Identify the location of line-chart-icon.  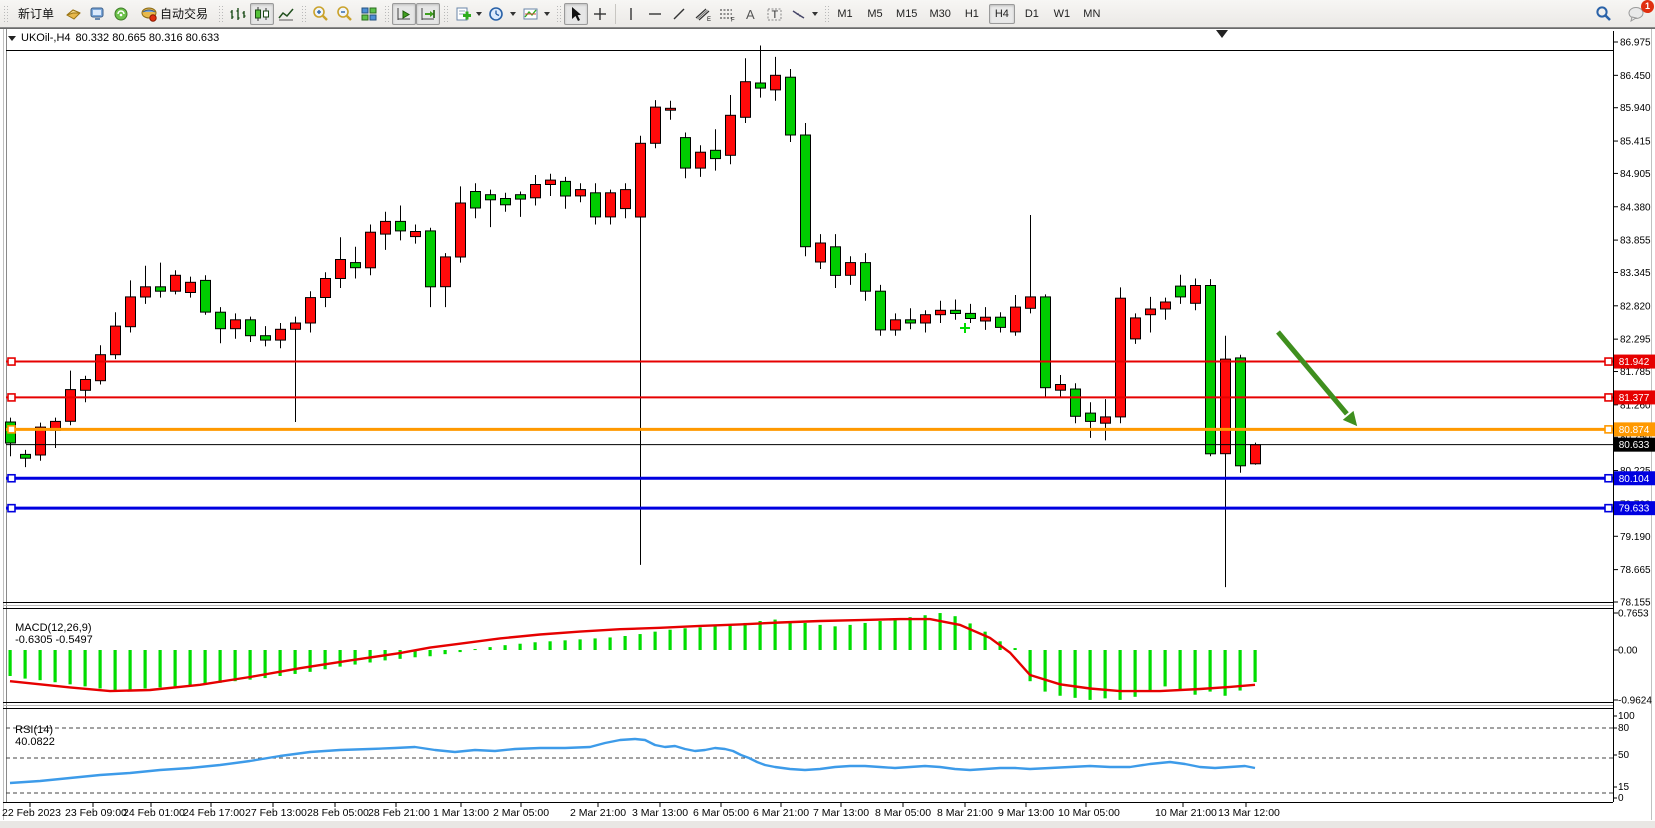
(286, 14).